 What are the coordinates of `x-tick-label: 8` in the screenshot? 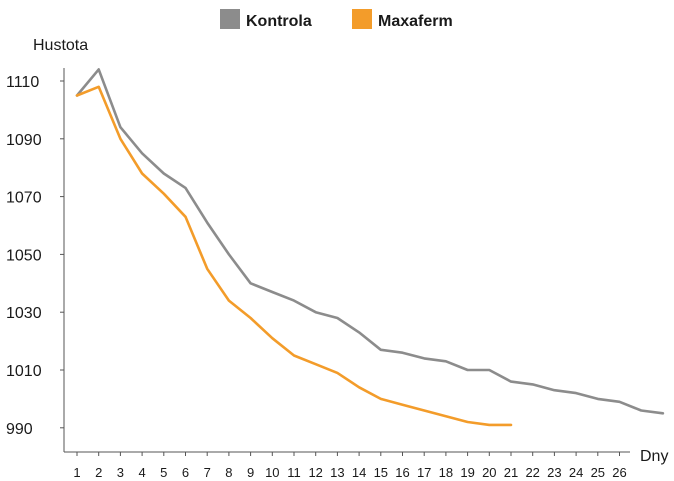 It's located at (228, 472).